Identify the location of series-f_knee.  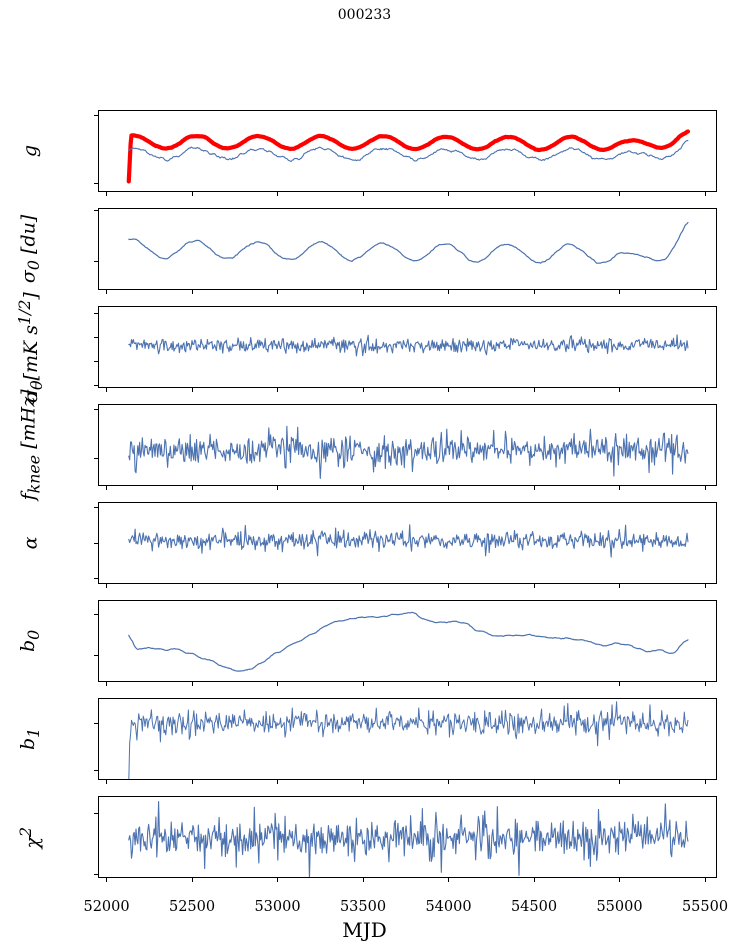
(408, 452).